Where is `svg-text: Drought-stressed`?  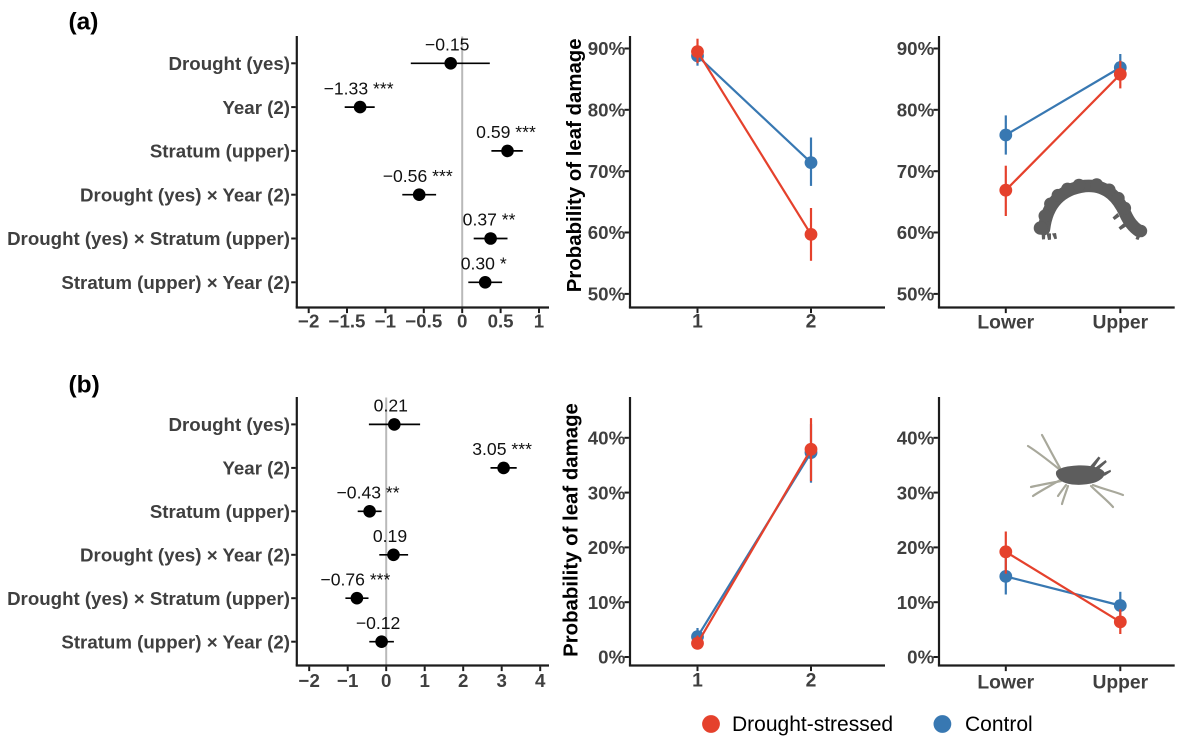
svg-text: Drought-stressed is located at coordinates (812, 724).